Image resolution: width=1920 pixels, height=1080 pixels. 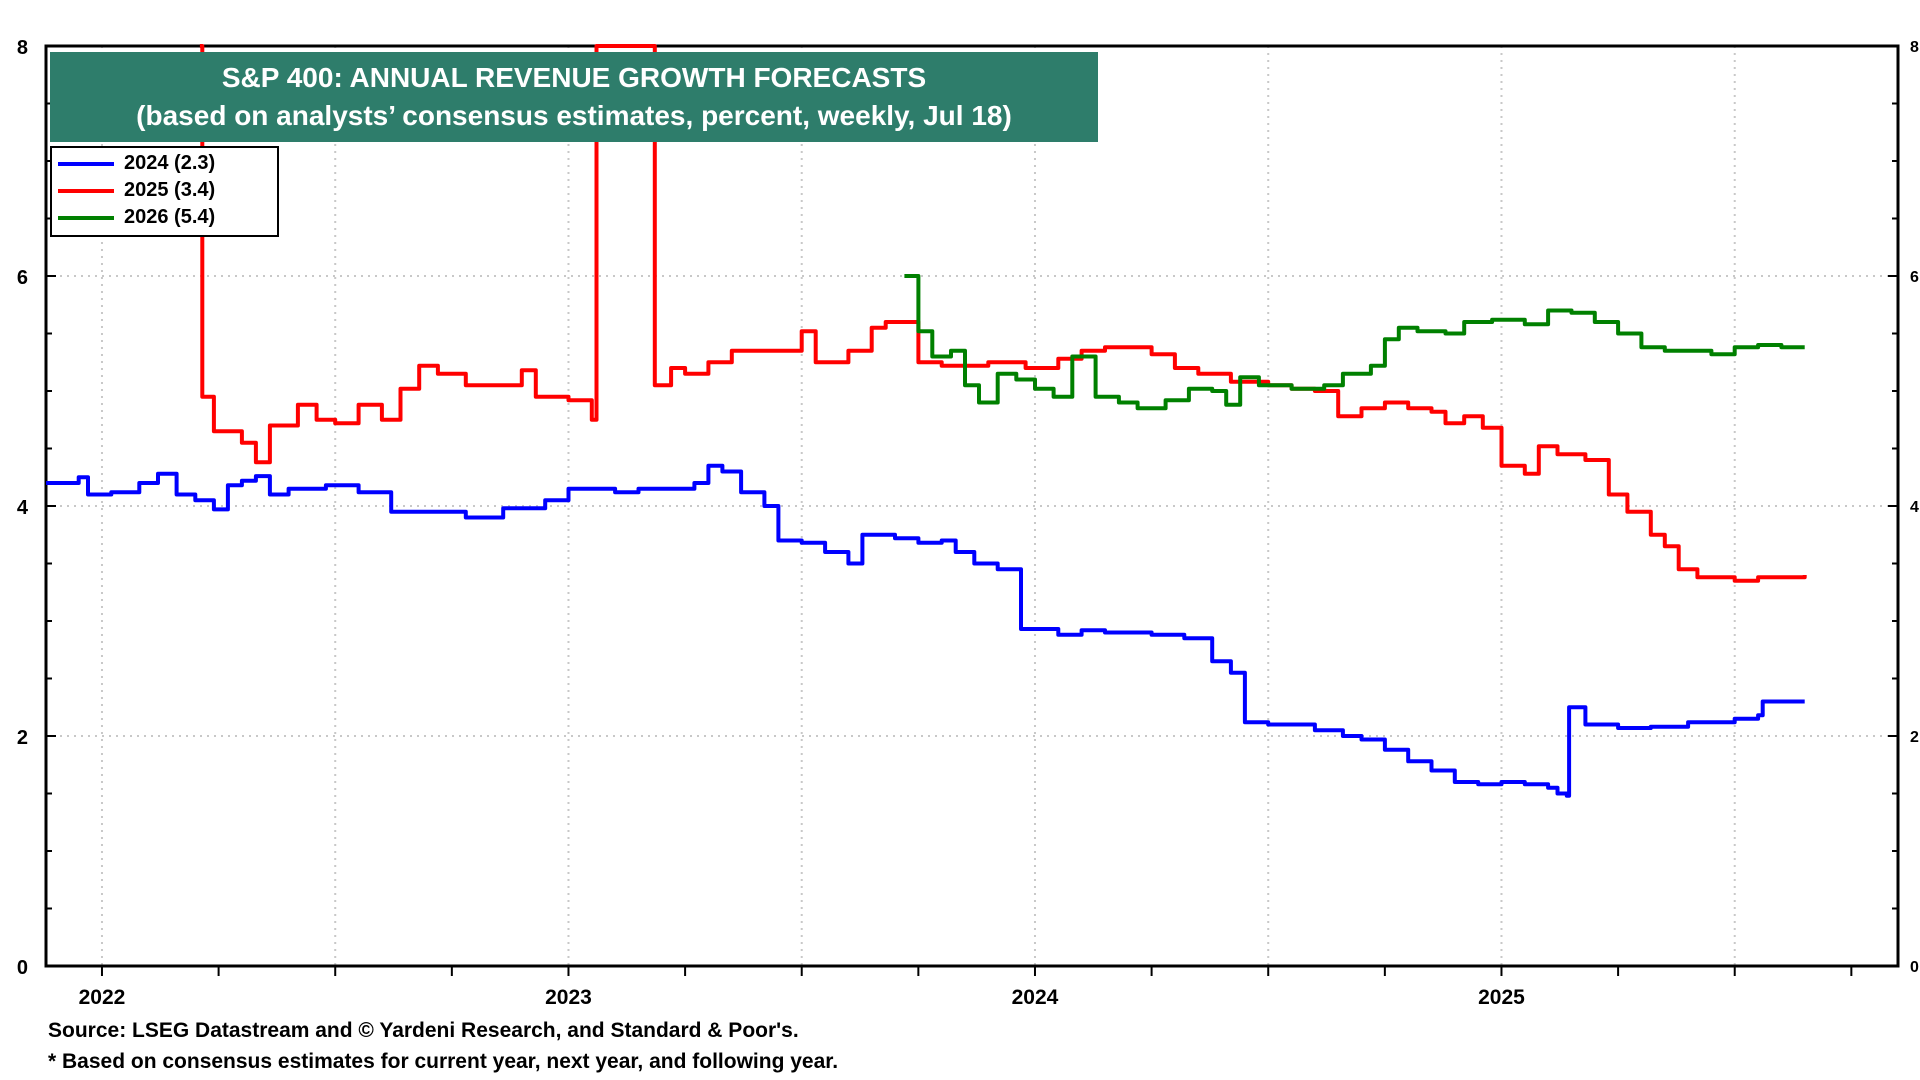 What do you see at coordinates (23, 508) in the screenshot?
I see `y-tick-label-left: 4` at bounding box center [23, 508].